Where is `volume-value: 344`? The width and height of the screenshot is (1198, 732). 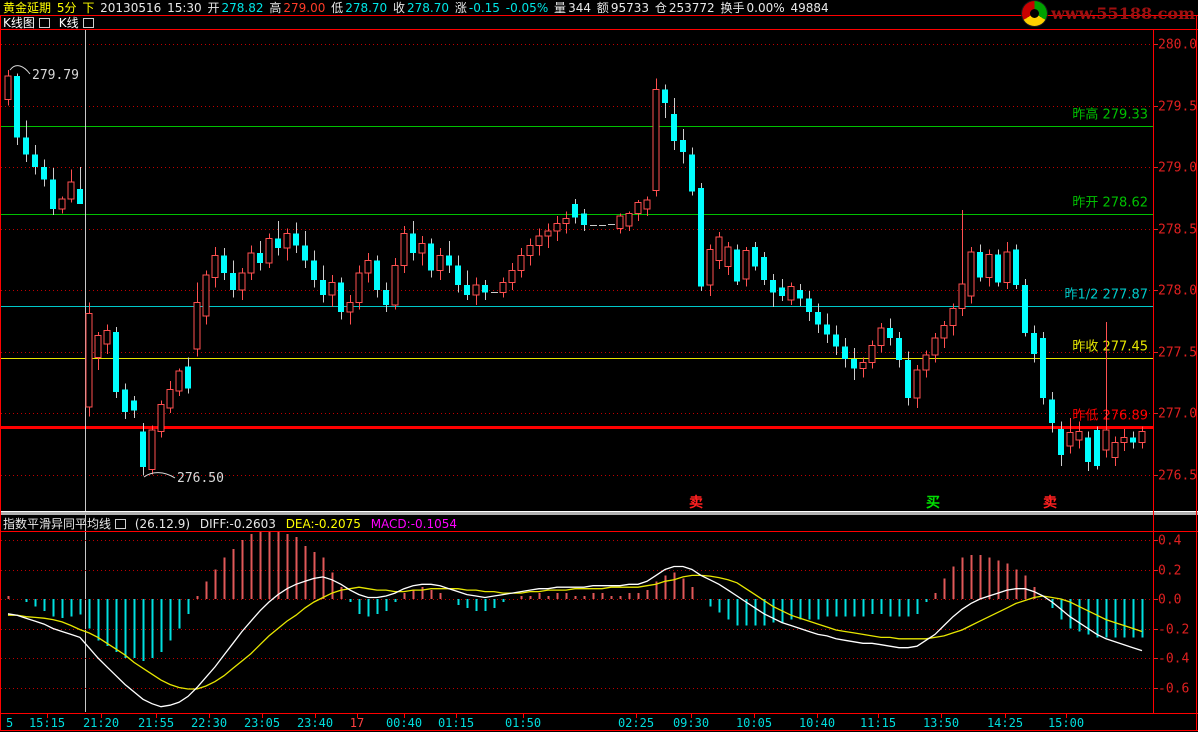
volume-value: 344 is located at coordinates (579, 8).